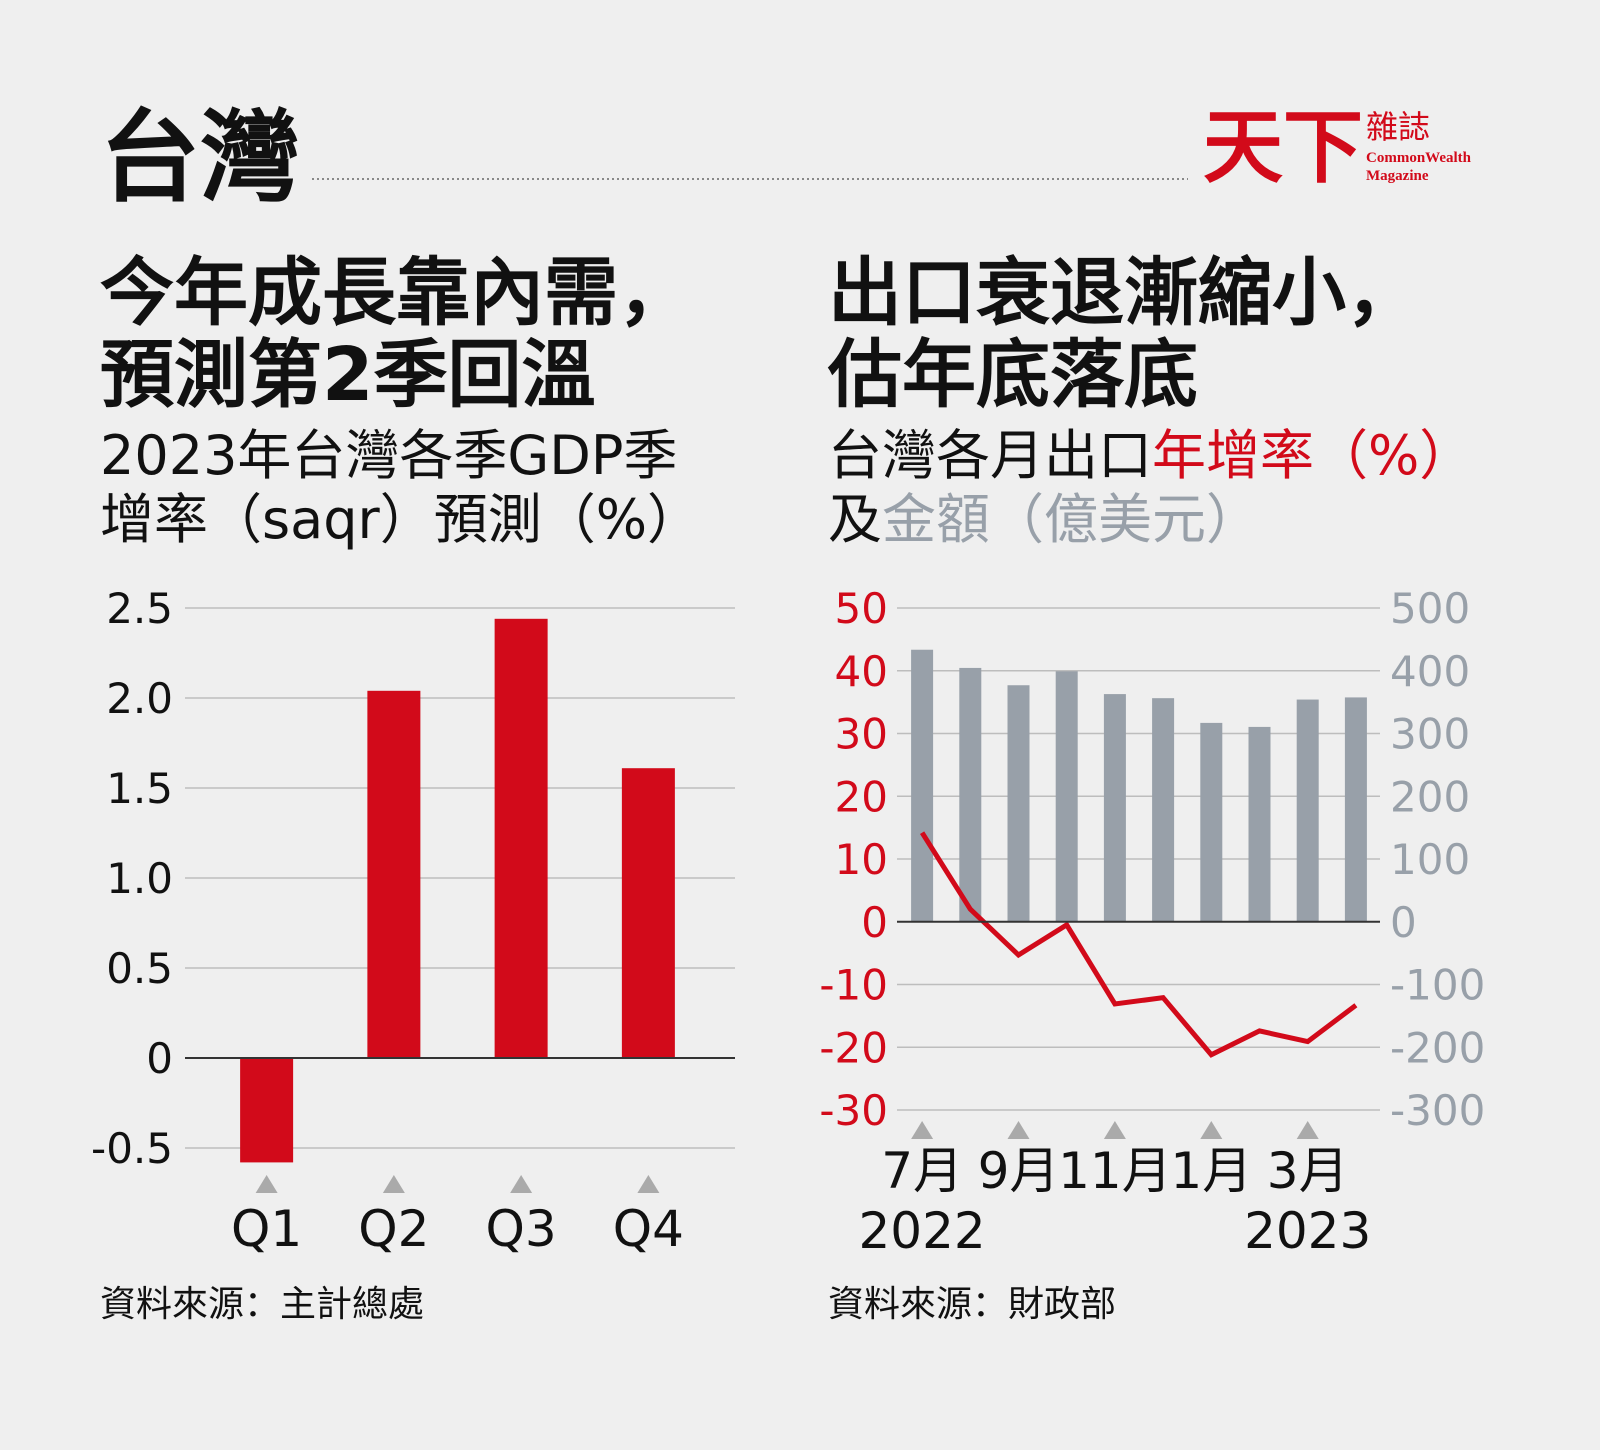 This screenshot has height=1450, width=1600. Describe the element at coordinates (1430, 734) in the screenshot. I see `y2-tick-label: 300` at that location.